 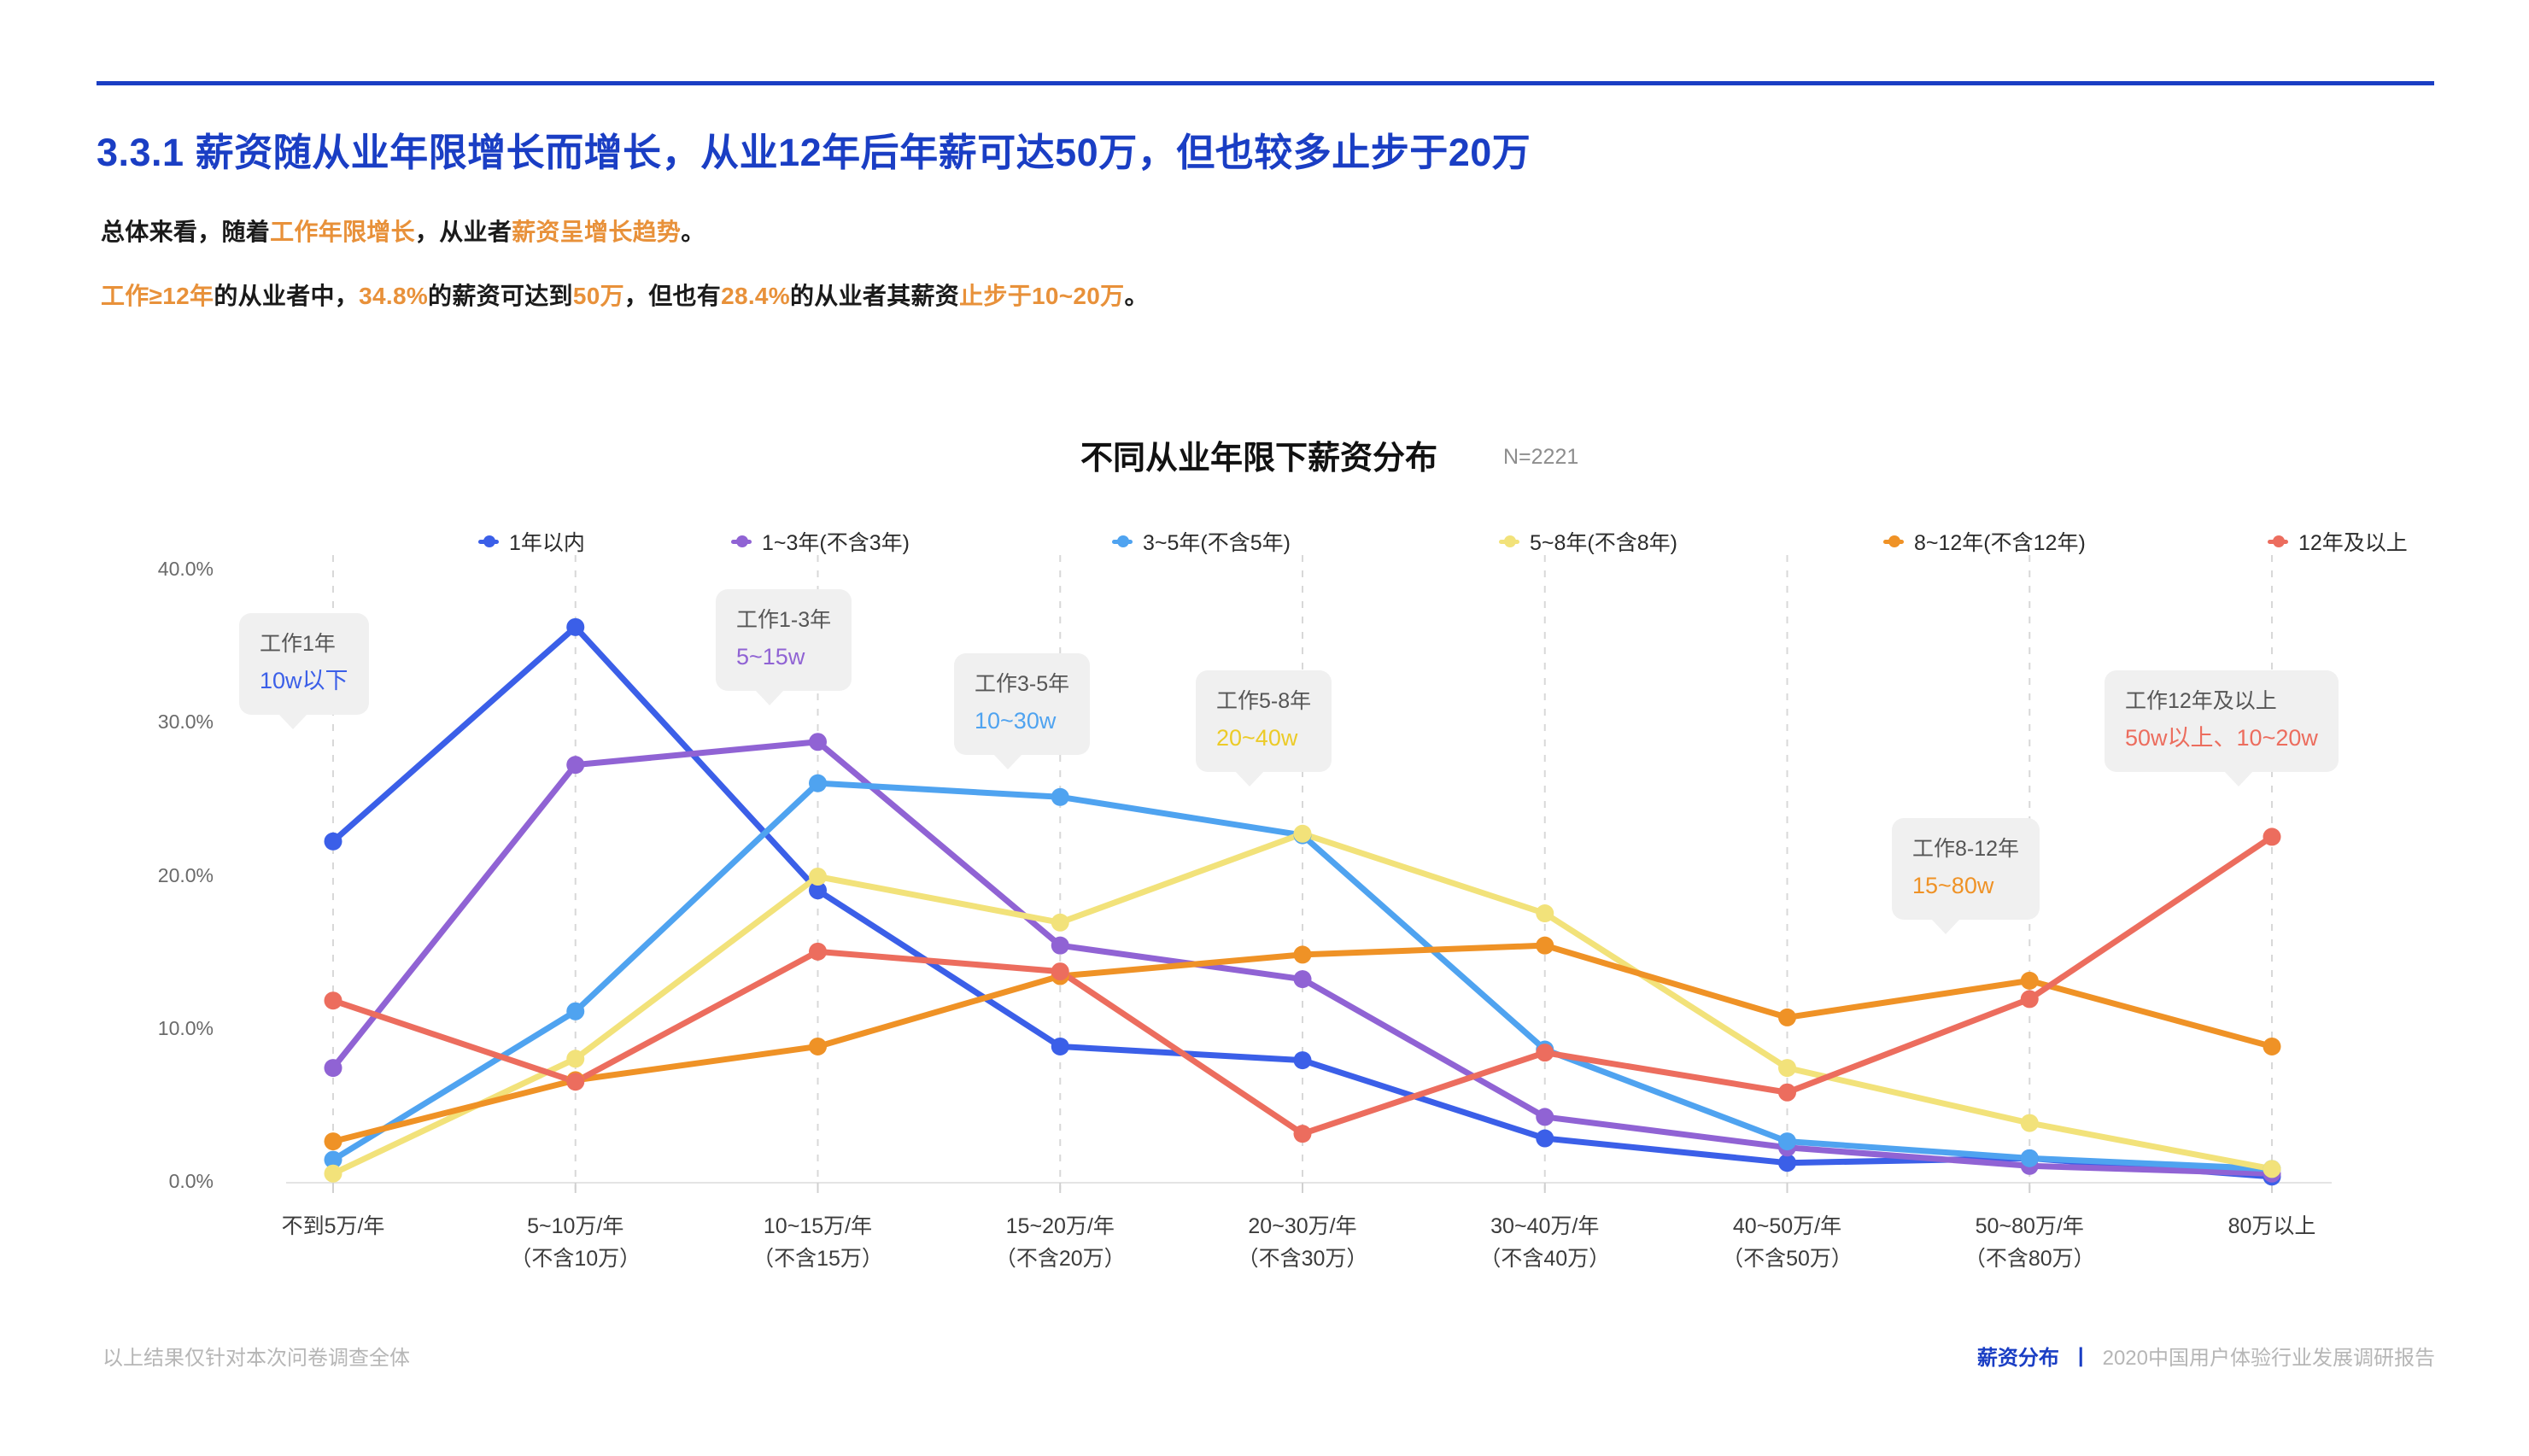 I want to click on legend-item-5: 12年及以上, so click(x=2338, y=542).